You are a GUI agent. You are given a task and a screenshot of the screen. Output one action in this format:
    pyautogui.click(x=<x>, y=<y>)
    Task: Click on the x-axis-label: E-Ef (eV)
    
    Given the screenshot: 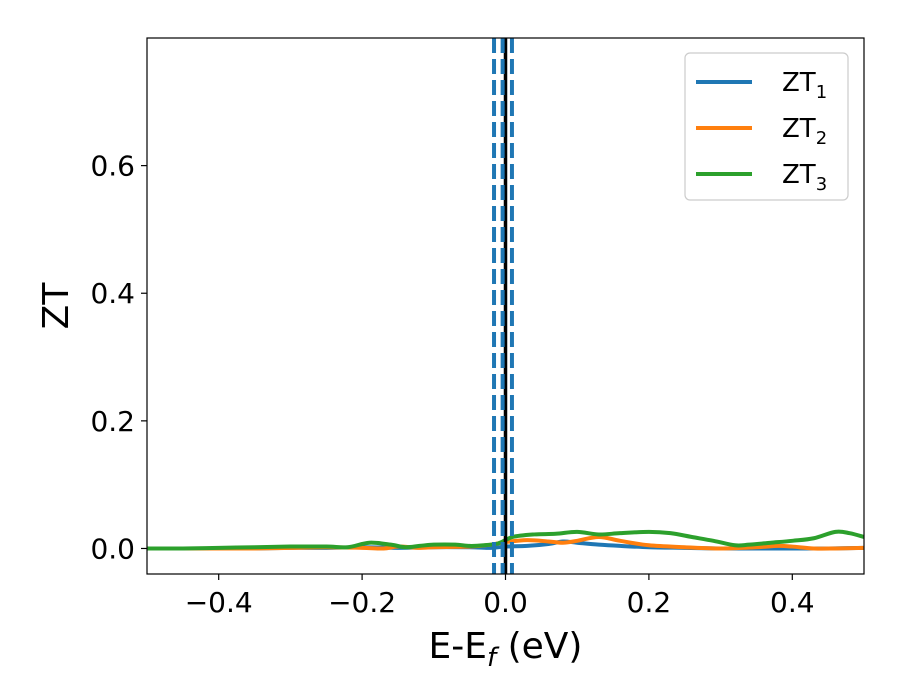 What is the action you would take?
    pyautogui.click(x=506, y=649)
    